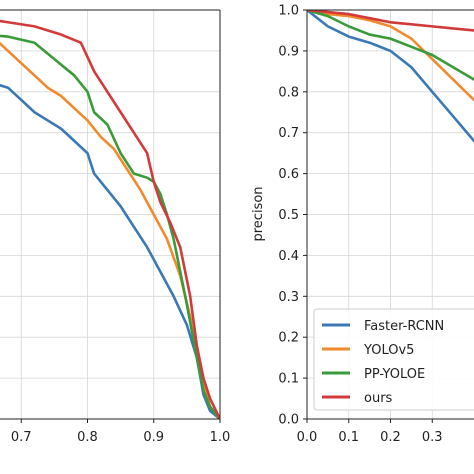 The image size is (474, 474). What do you see at coordinates (87, 437) in the screenshot?
I see `left-x-tick-label: 0.8` at bounding box center [87, 437].